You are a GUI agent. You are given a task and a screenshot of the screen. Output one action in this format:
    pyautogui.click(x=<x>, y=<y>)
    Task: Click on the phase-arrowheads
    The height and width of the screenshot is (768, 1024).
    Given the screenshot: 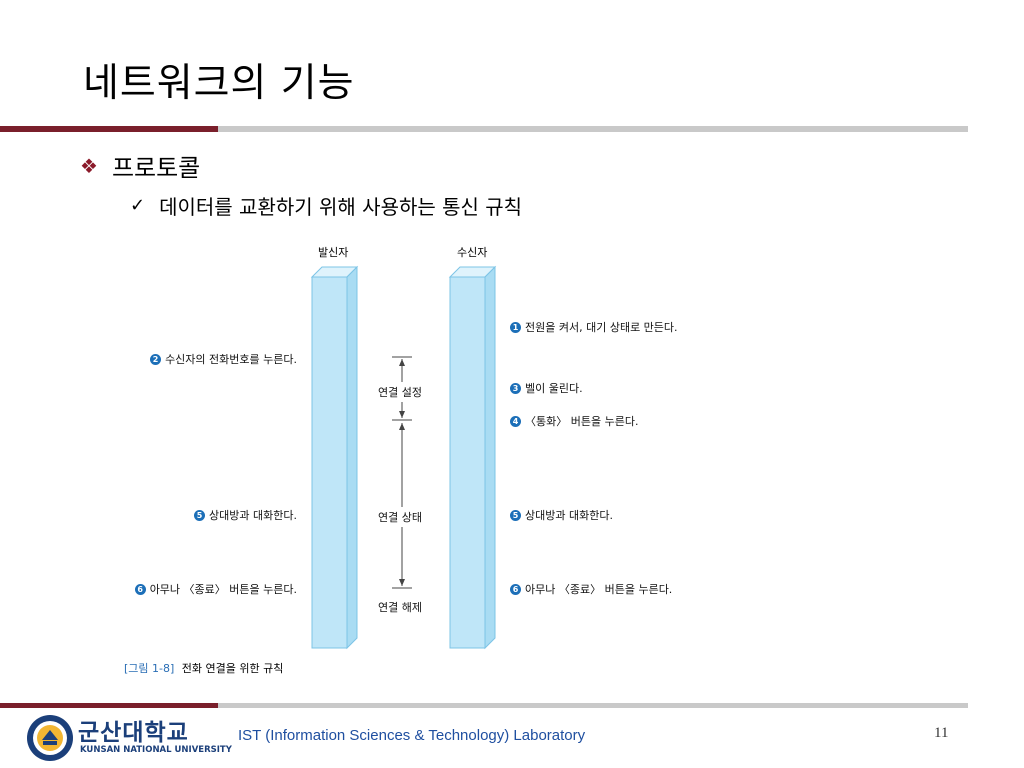 What is the action you would take?
    pyautogui.click(x=402, y=472)
    